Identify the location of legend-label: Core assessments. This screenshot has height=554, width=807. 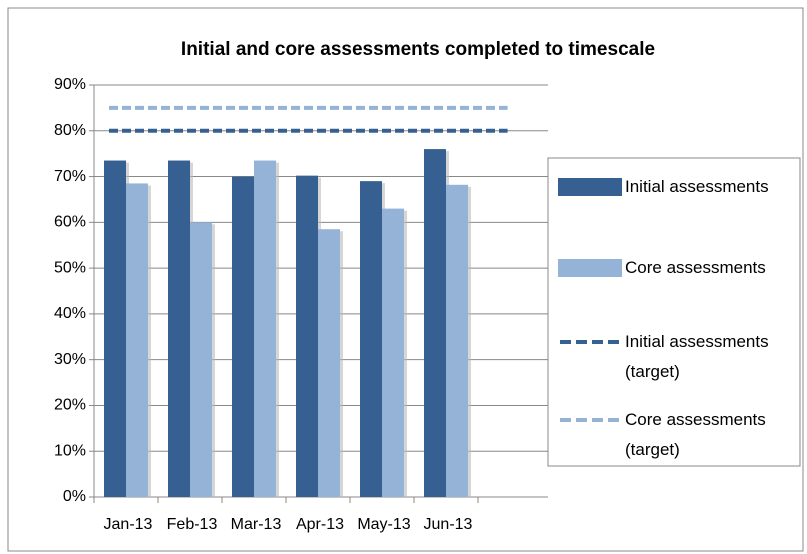
(695, 267).